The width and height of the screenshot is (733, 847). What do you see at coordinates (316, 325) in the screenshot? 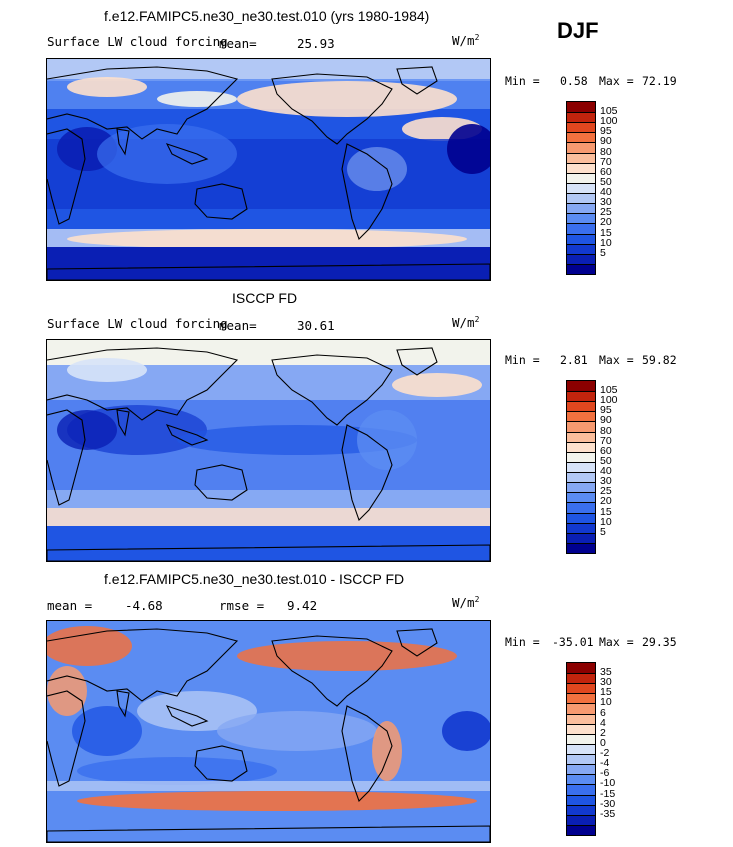
I see `panel2-mean-value: 30.61` at bounding box center [316, 325].